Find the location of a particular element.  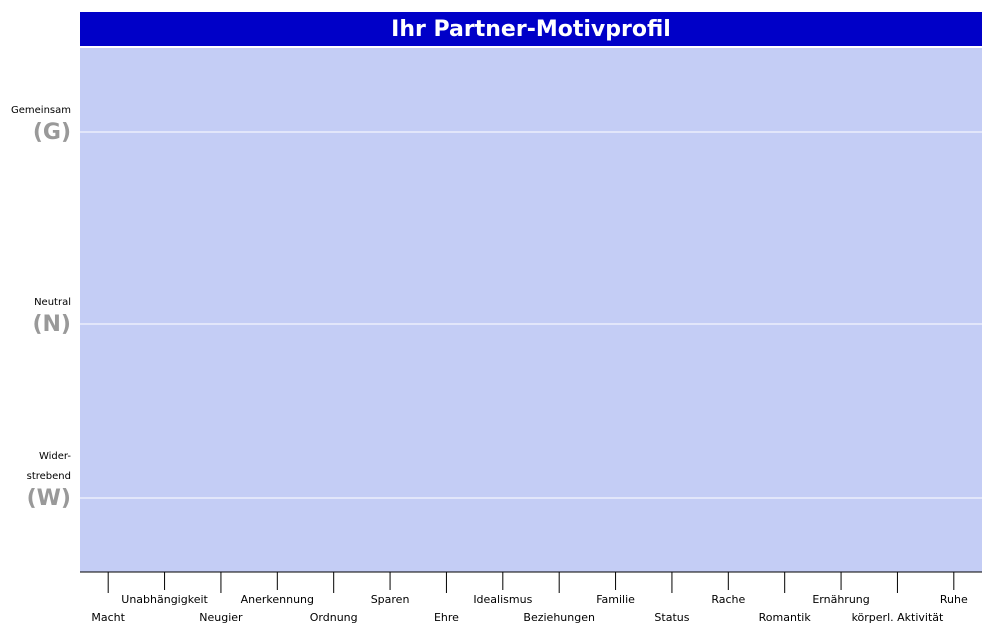

title-bar is located at coordinates (531, 29).